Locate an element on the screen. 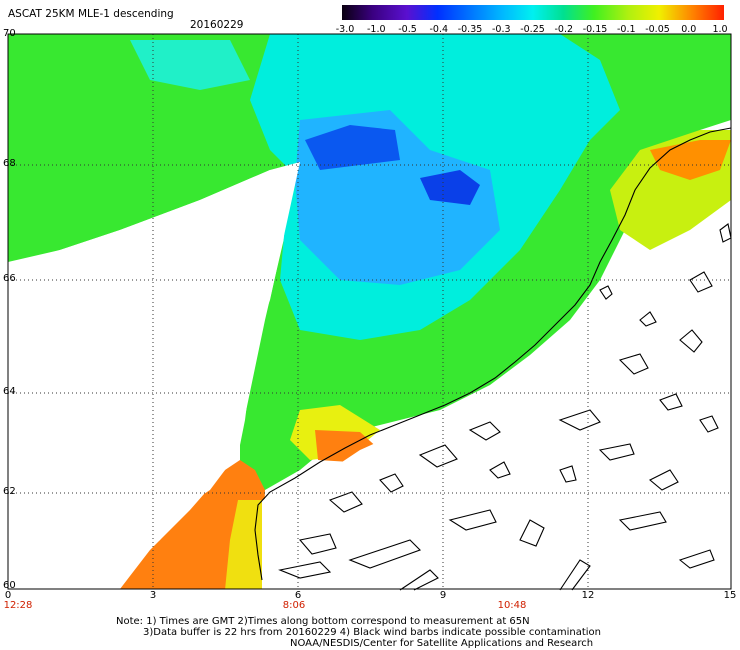 This screenshot has height=650, width=740. lon-label-6: 6 is located at coordinates (298, 595).